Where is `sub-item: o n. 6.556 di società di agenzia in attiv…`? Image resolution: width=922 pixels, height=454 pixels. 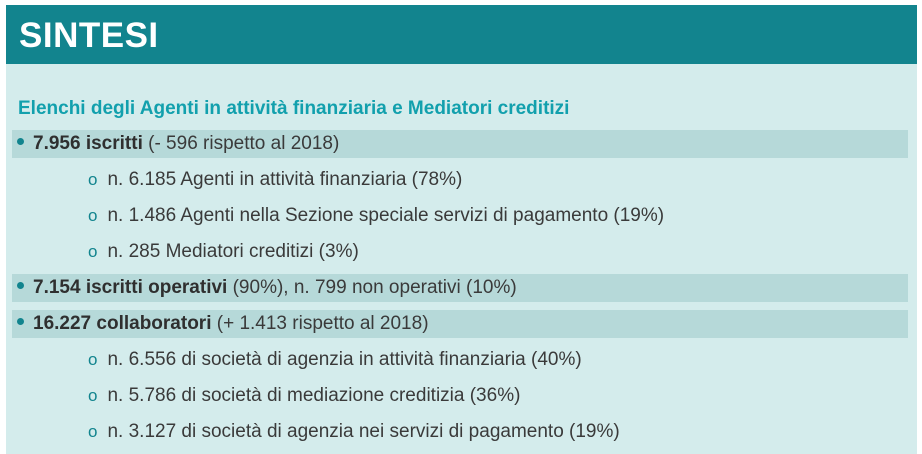 sub-item: o n. 6.556 di società di agenzia in attiv… is located at coordinates (335, 360).